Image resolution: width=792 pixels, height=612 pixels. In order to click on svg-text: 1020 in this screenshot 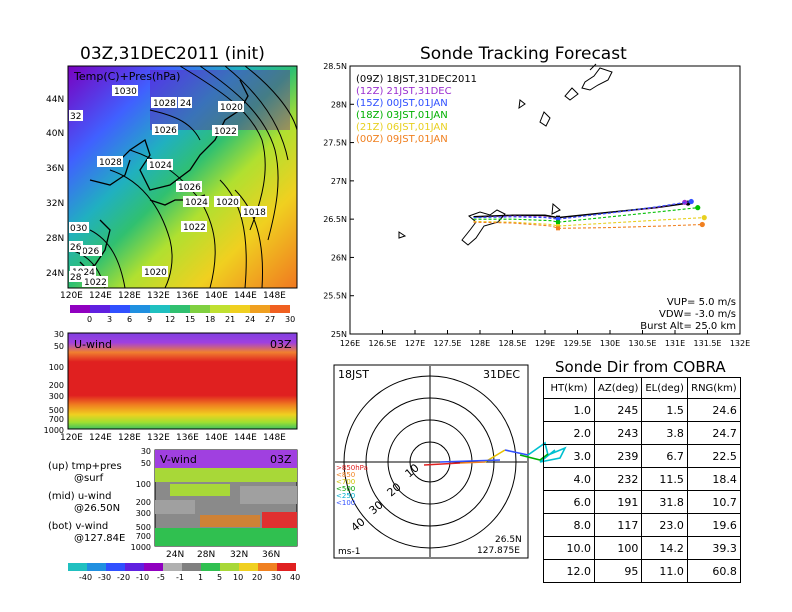, I will do `click(227, 203)`.